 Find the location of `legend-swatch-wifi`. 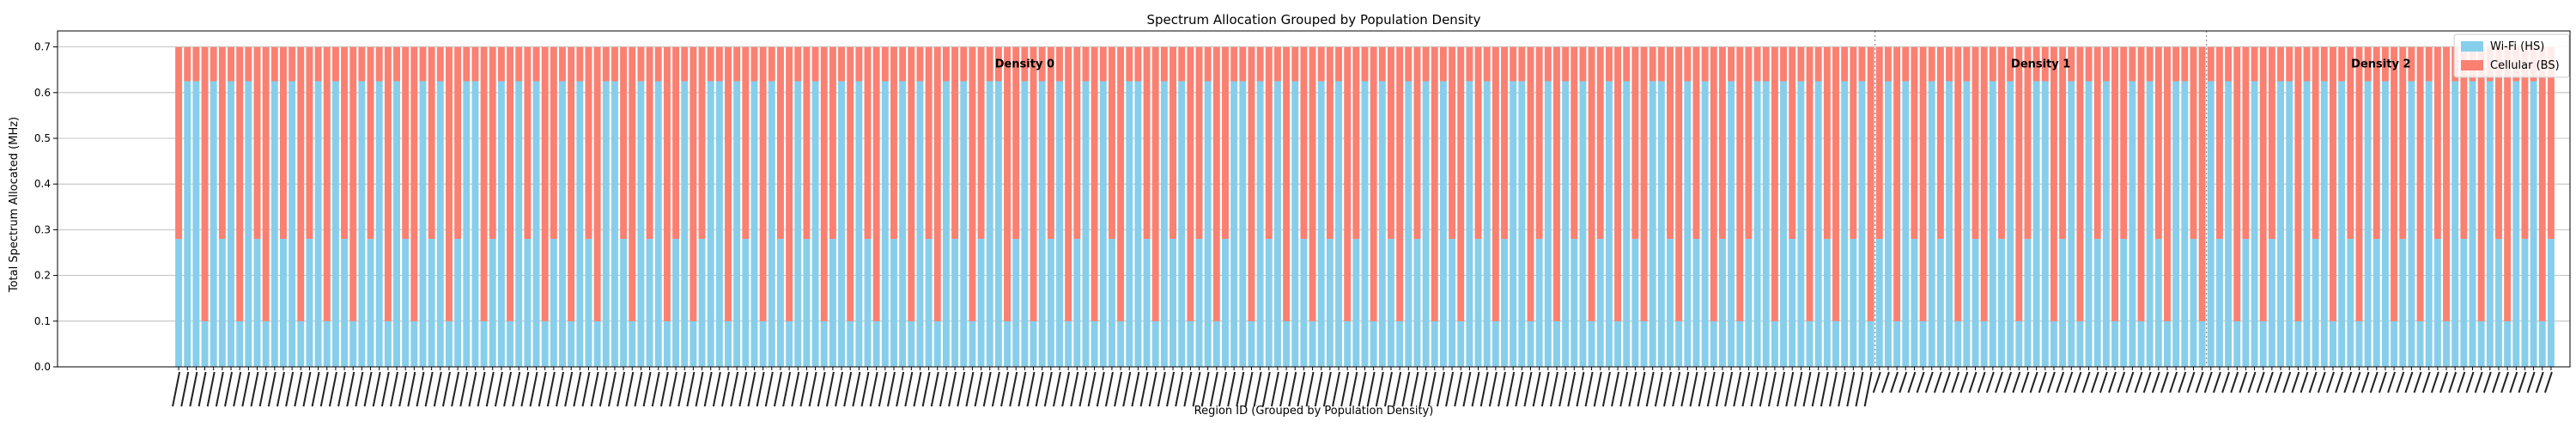

legend-swatch-wifi is located at coordinates (2472, 46).